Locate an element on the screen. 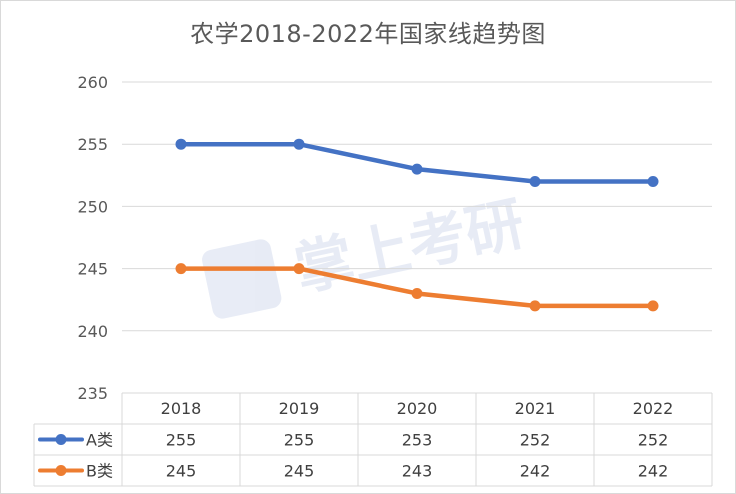  y-tick-label: 235 is located at coordinates (92, 393).